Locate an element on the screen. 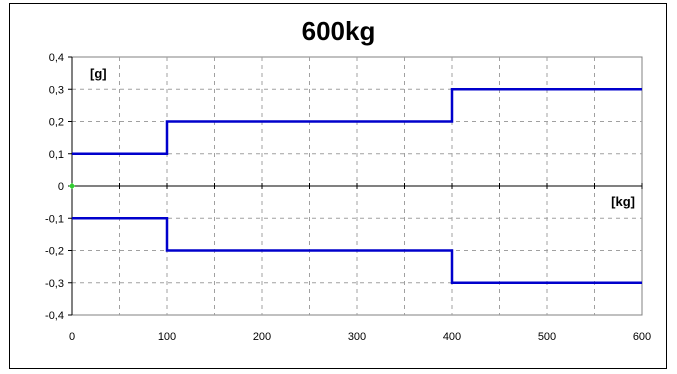  y-unit-label: [g] is located at coordinates (98, 73).